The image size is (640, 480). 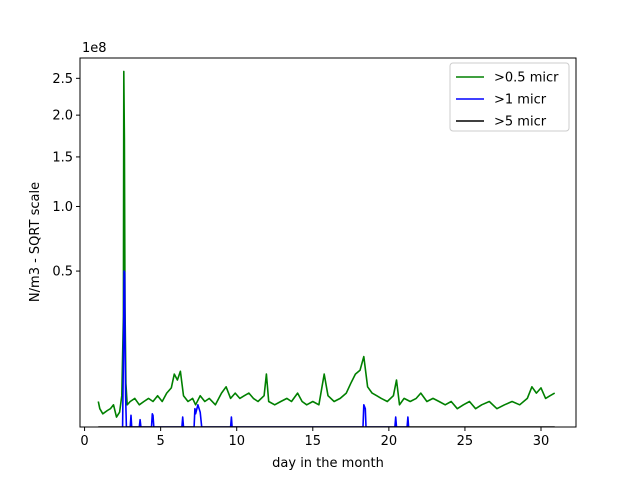 I want to click on legend-label-1: >0.5 micr, so click(x=526, y=78).